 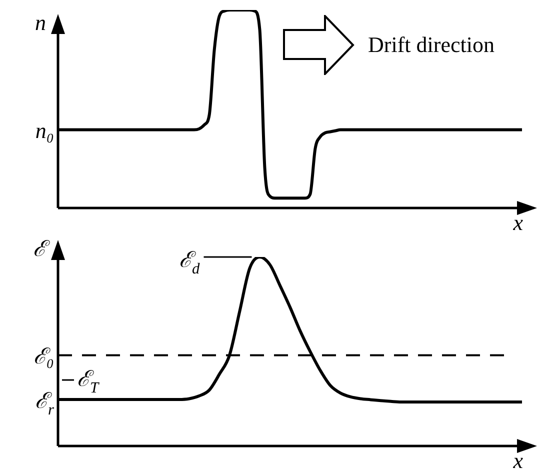 What do you see at coordinates (431, 44) in the screenshot?
I see `annotation: Drift direction` at bounding box center [431, 44].